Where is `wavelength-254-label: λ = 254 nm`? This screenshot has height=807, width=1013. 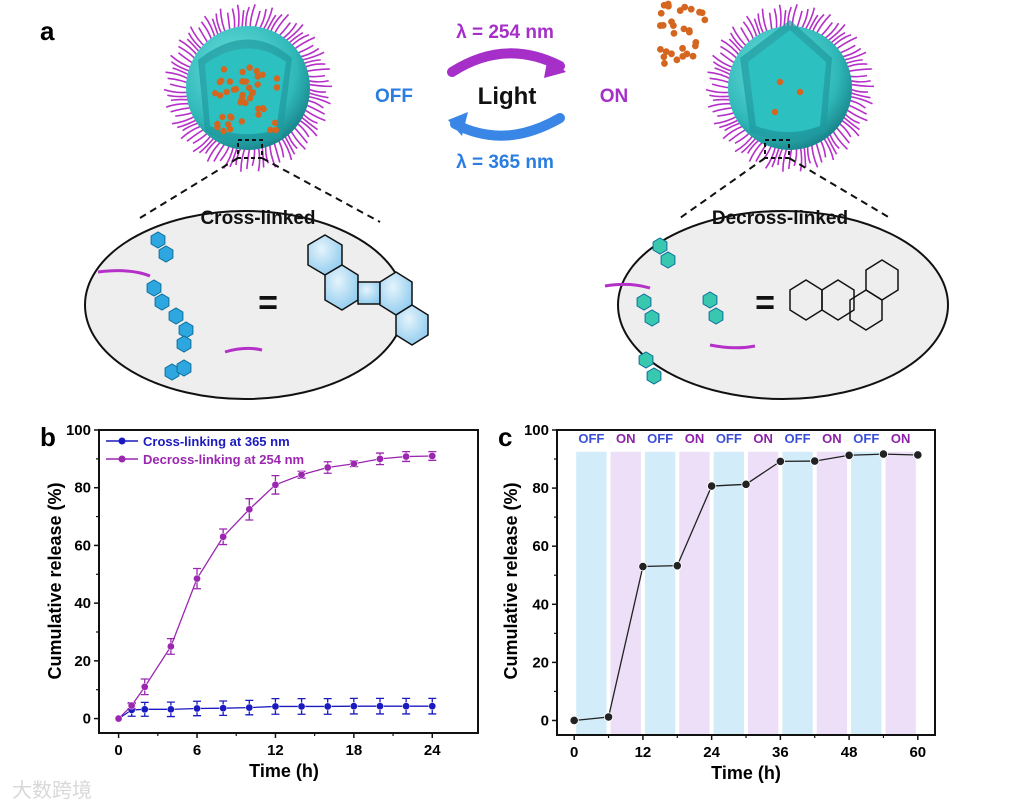
wavelength-254-label: λ = 254 nm is located at coordinates (505, 32).